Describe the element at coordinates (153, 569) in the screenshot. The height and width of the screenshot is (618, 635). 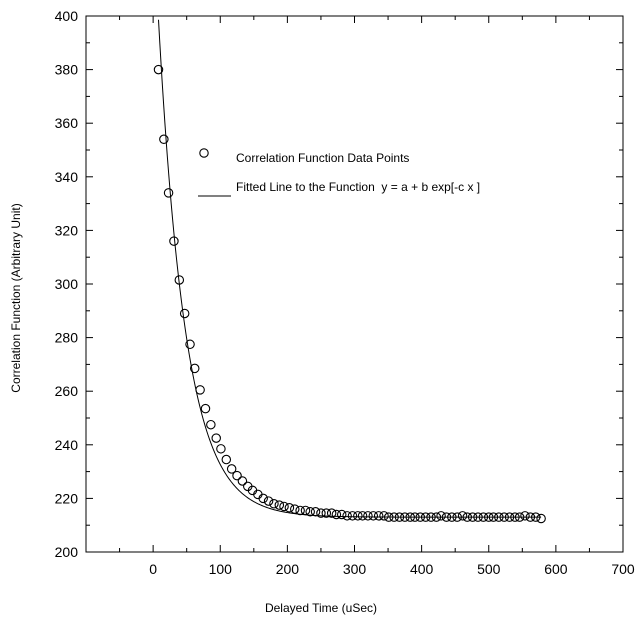
I see `x-tick-label: 0` at that location.